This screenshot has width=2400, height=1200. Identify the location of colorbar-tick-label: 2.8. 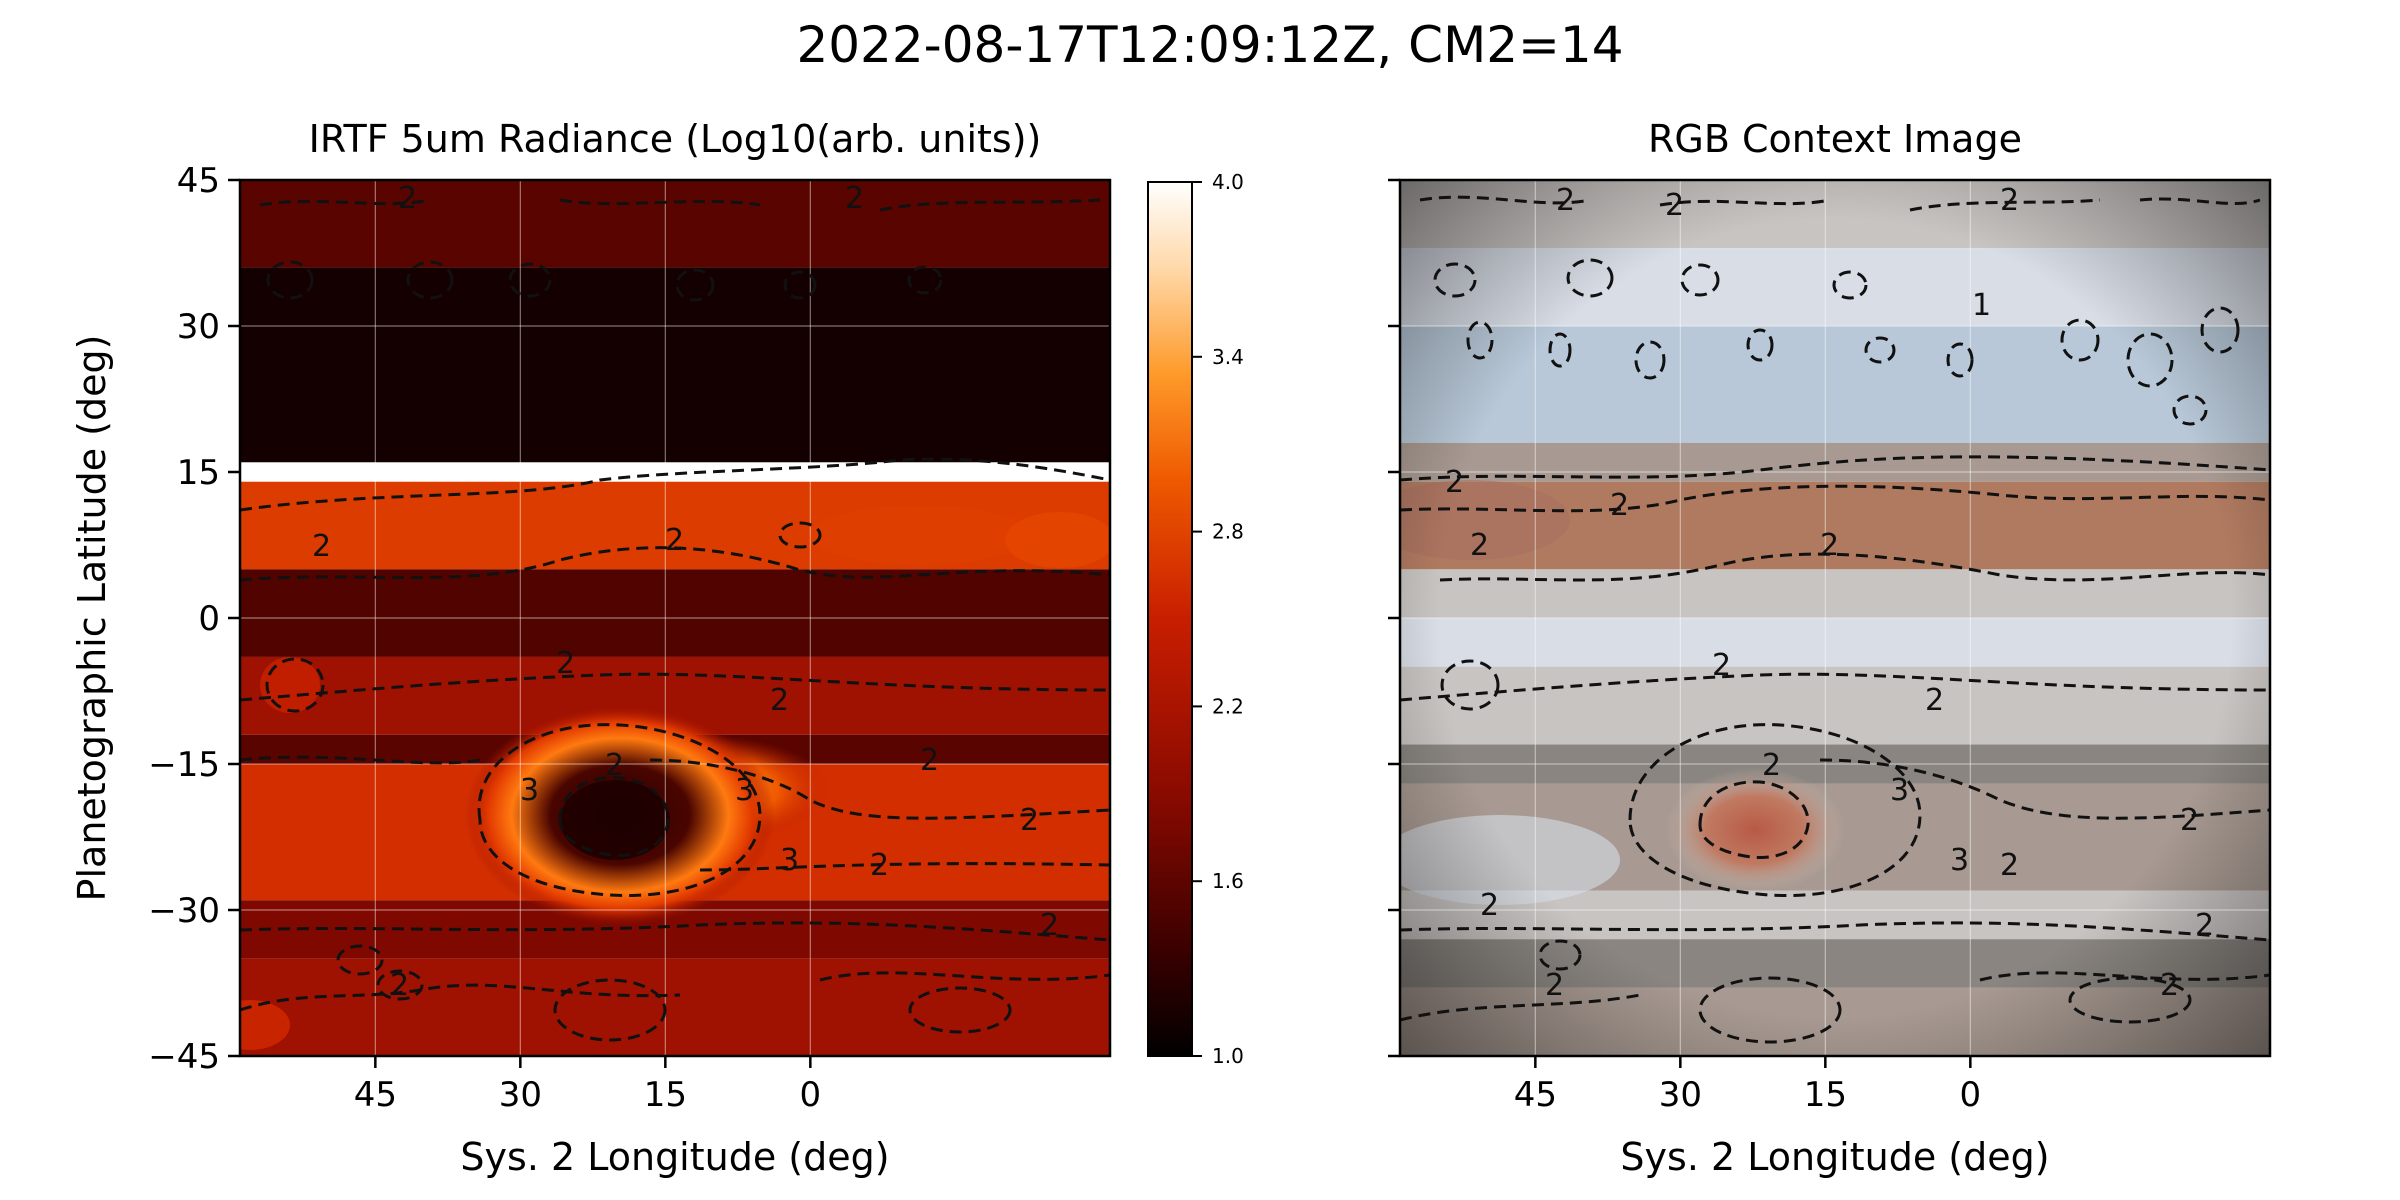
(1228, 532).